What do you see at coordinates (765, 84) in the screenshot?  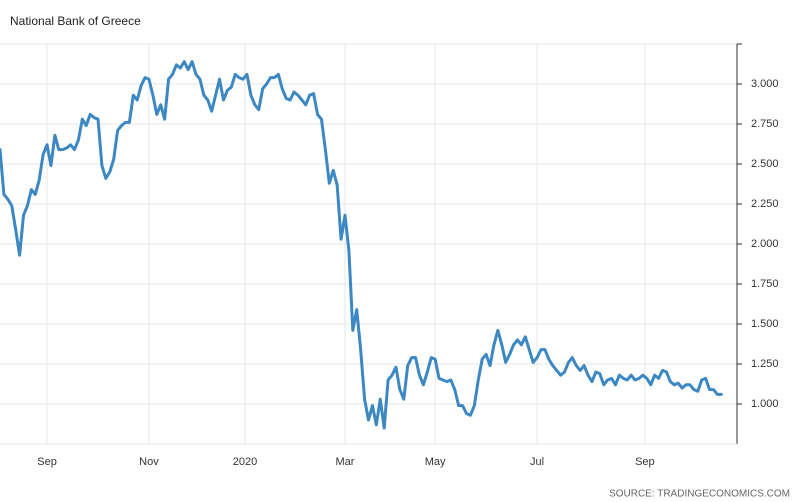 I see `y-tick-label: 3.000` at bounding box center [765, 84].